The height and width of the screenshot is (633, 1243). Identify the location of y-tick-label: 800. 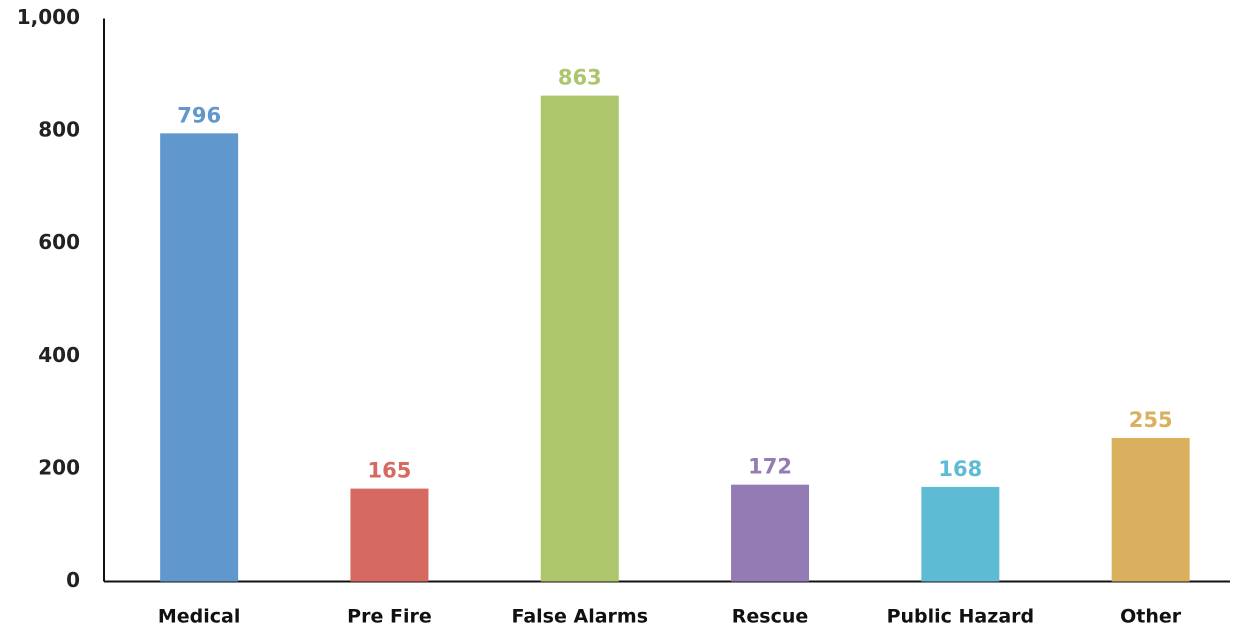
(59, 130).